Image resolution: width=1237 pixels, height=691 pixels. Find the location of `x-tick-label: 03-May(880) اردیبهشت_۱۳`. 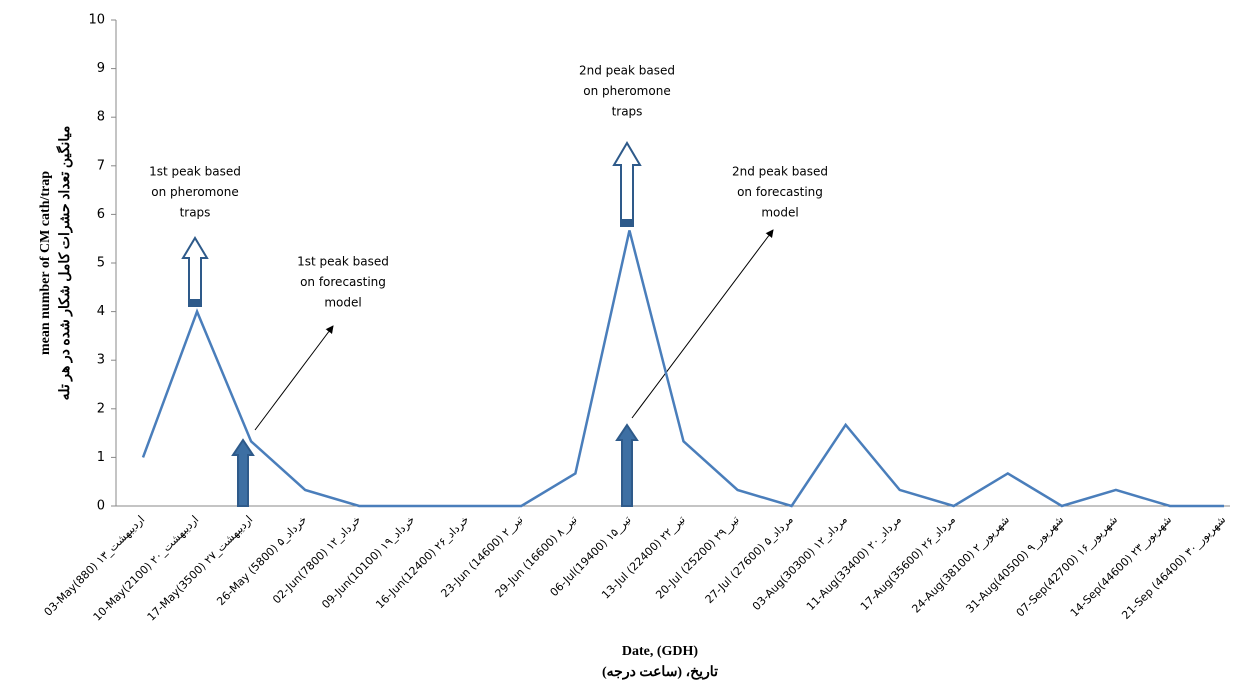

x-tick-label: 03-May(880) اردیبهشت_۱۳ is located at coordinates (95, 566).